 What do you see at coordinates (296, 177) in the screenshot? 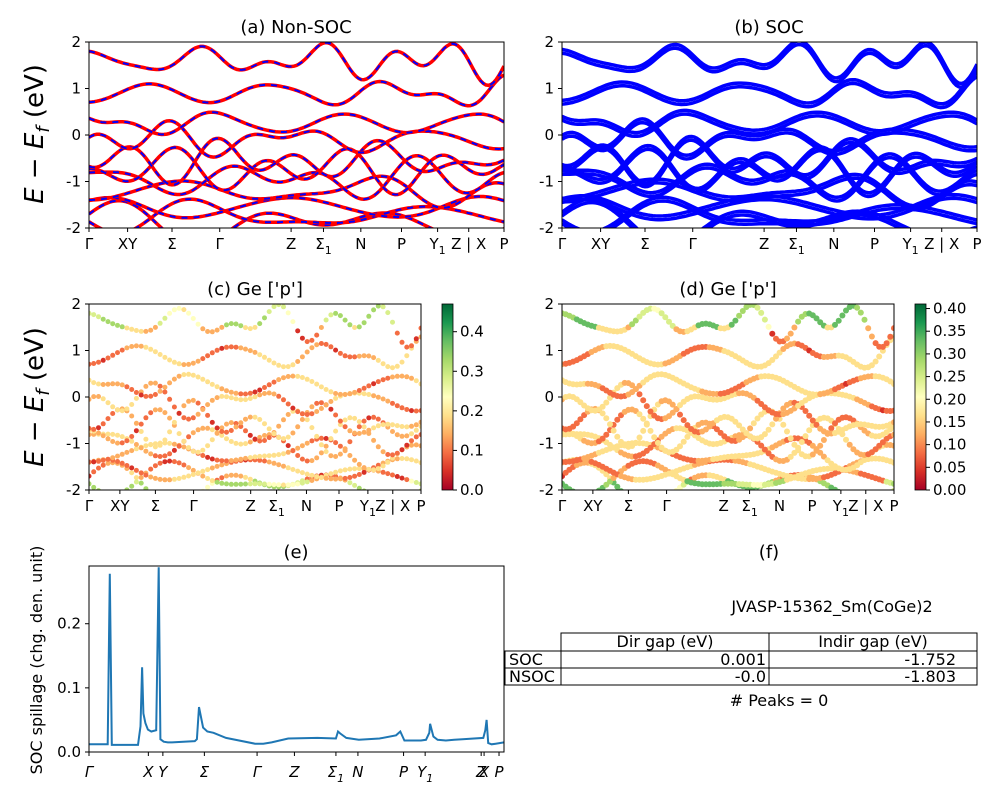
I see `band-line-nonsoc-dashed` at bounding box center [296, 177].